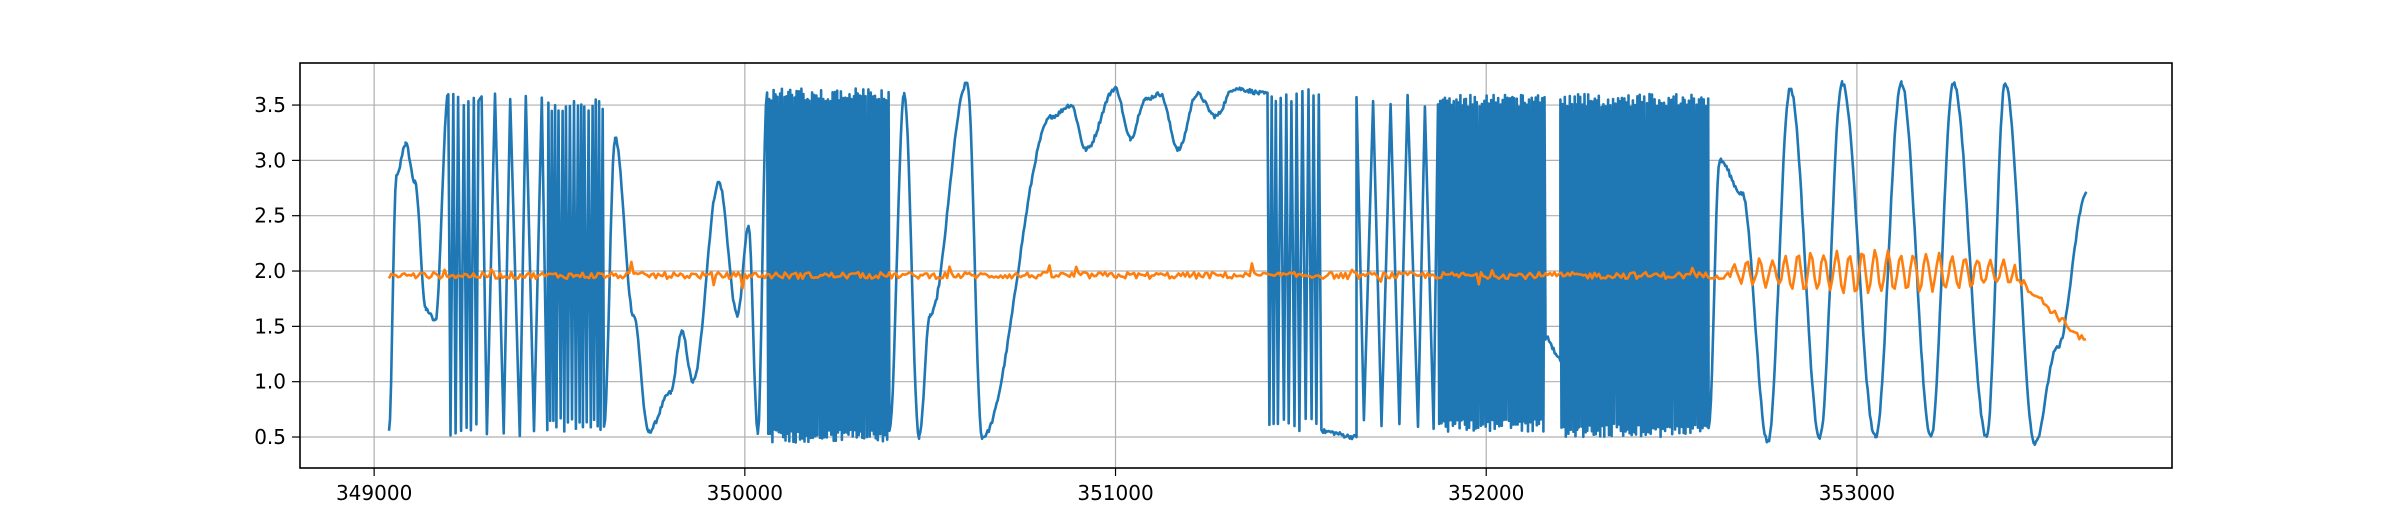  I want to click on y-tick-label: 3.5, so click(270, 105).